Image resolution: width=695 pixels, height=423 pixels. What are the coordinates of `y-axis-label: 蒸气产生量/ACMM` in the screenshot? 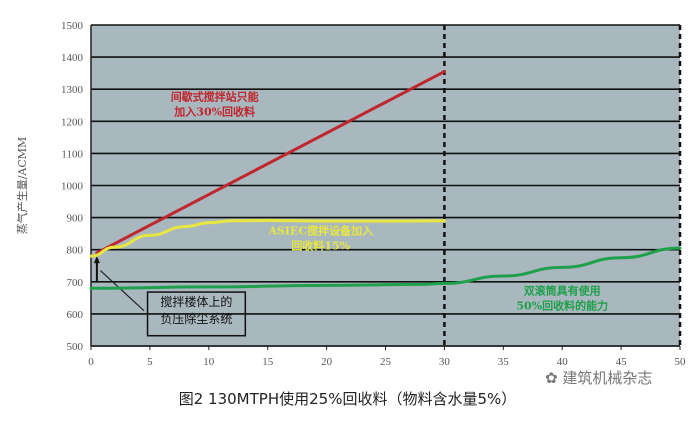 It's located at (22, 186).